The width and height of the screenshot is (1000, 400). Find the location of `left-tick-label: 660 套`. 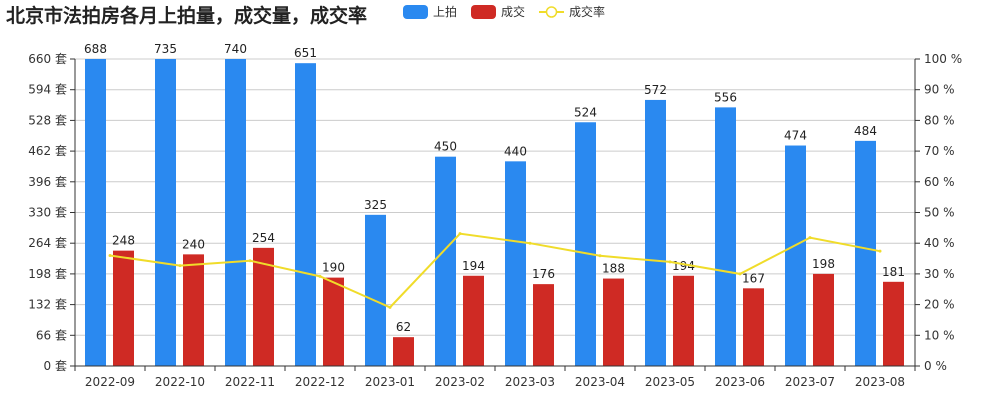

left-tick-label: 660 套 is located at coordinates (47, 59).